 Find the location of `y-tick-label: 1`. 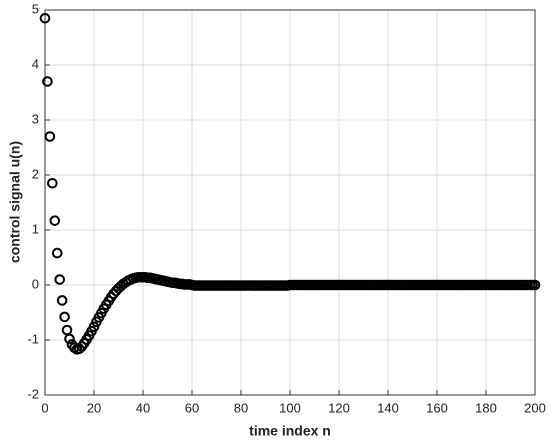

y-tick-label: 1 is located at coordinates (35, 228).